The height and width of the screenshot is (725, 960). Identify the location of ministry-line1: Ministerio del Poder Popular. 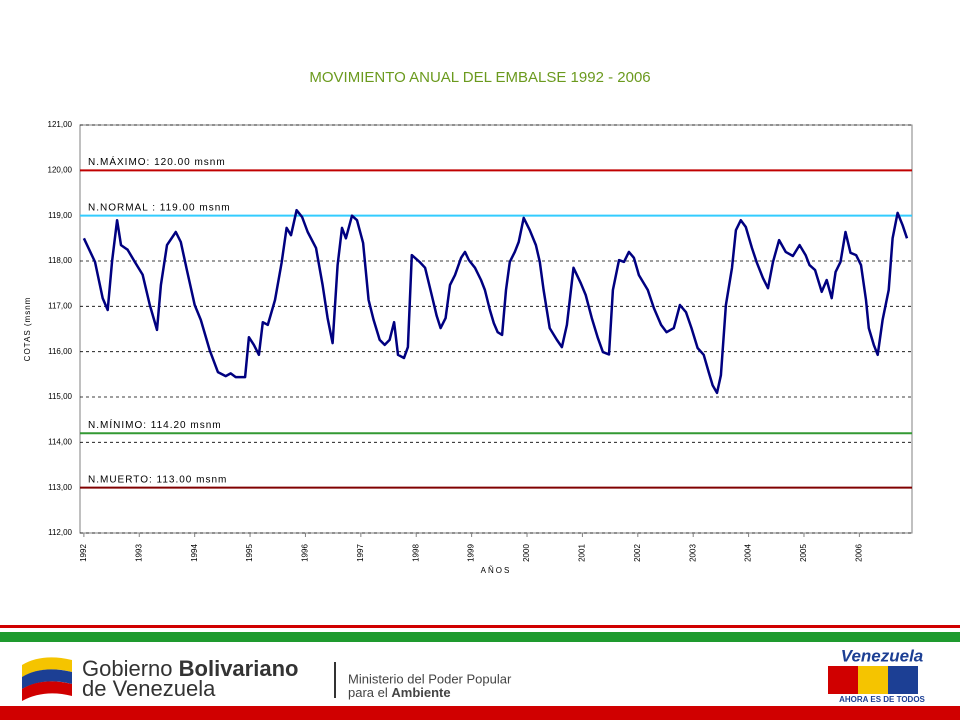
(430, 678).